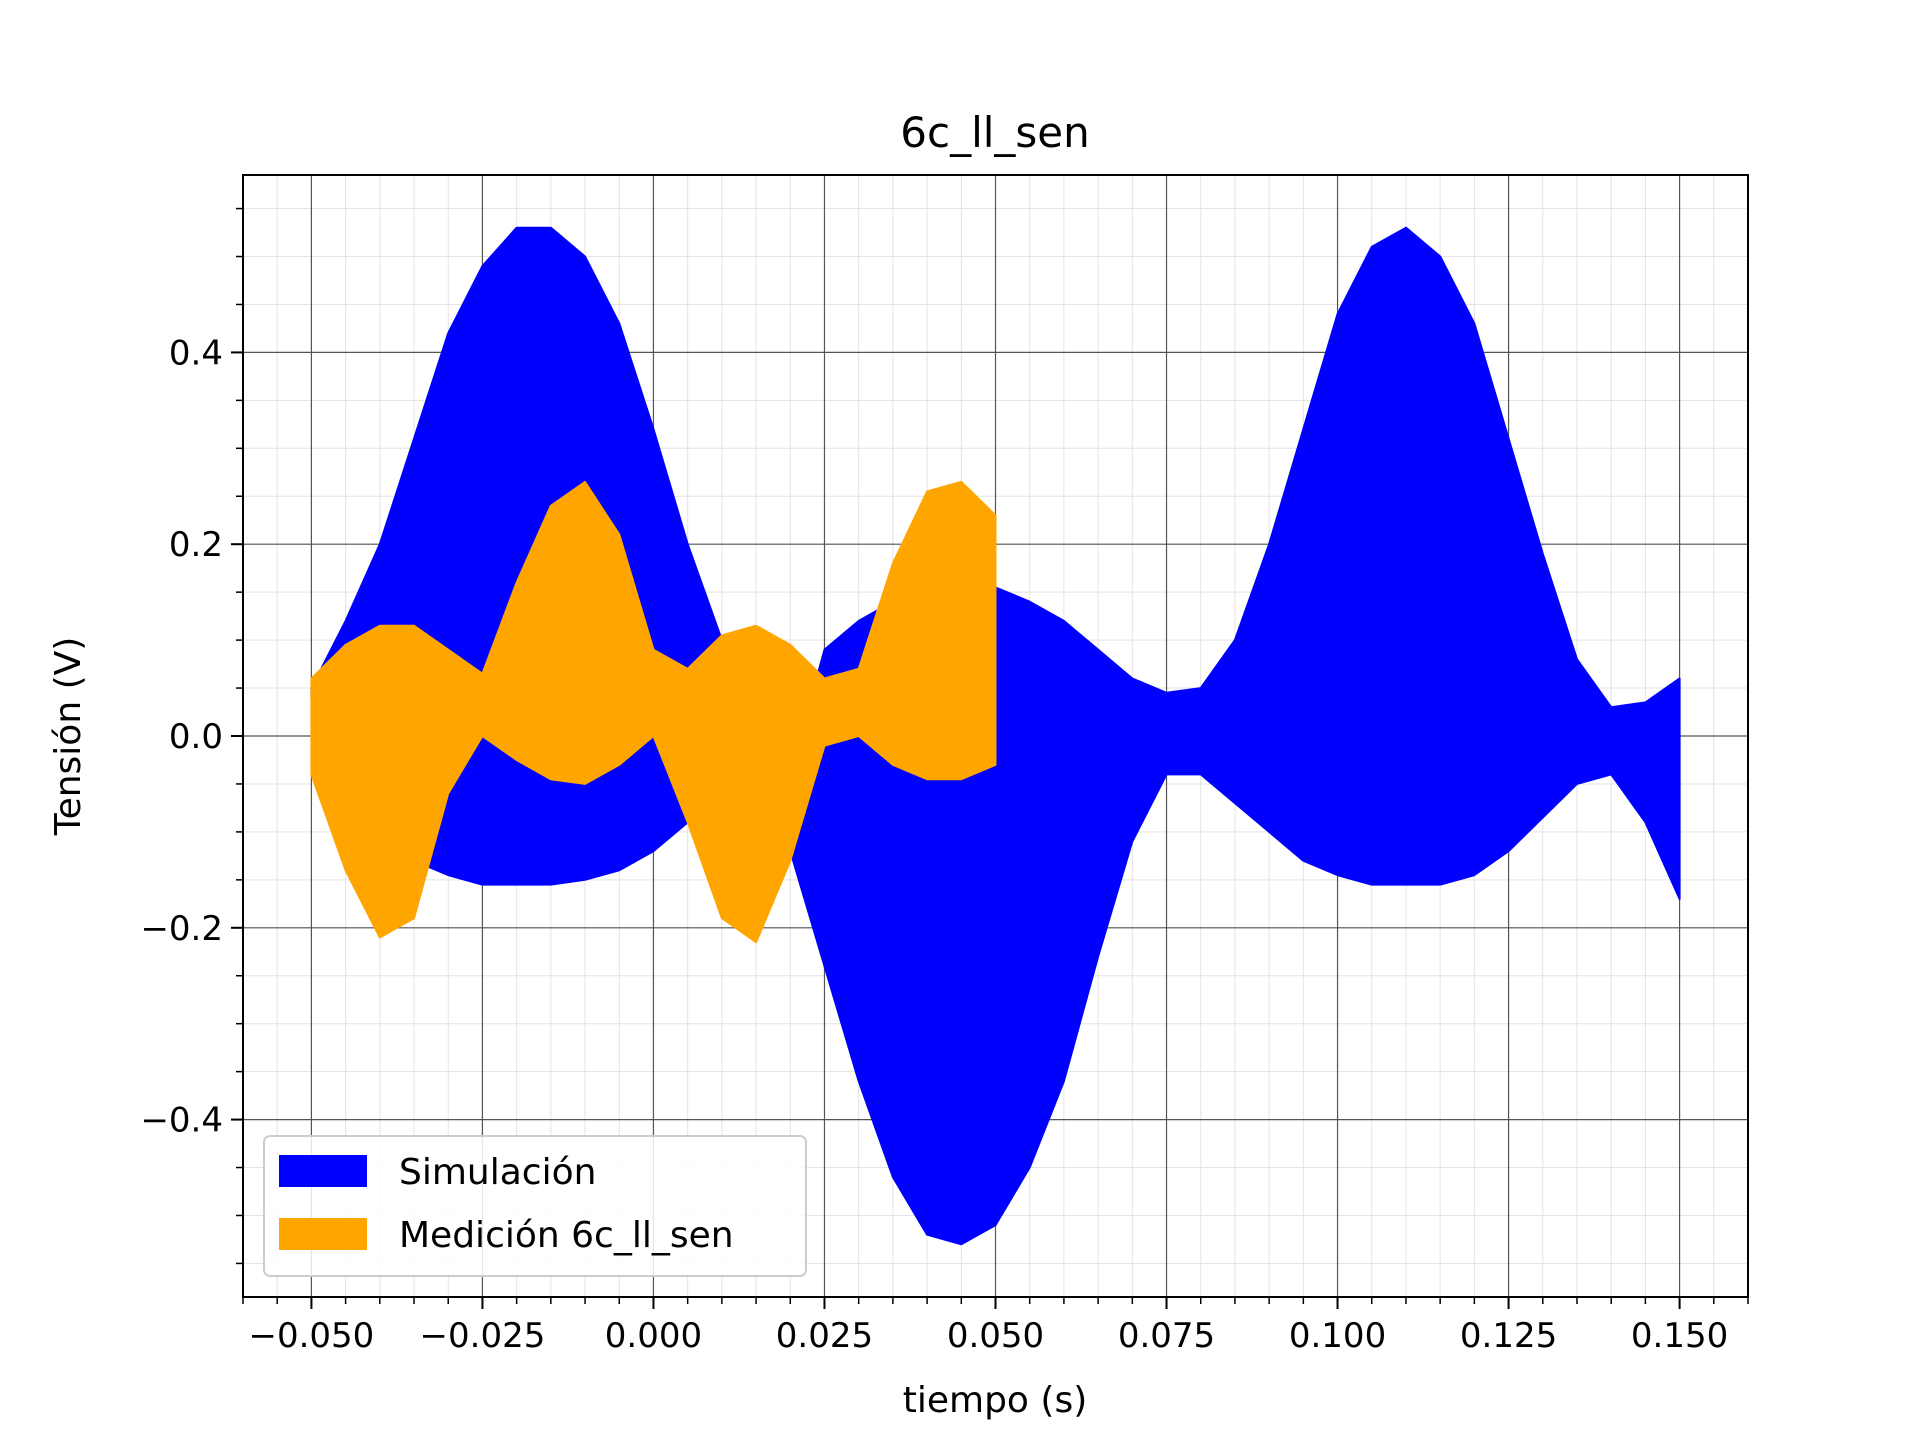 The height and width of the screenshot is (1440, 1920). I want to click on y-tick-label: −0.4, so click(181, 1121).